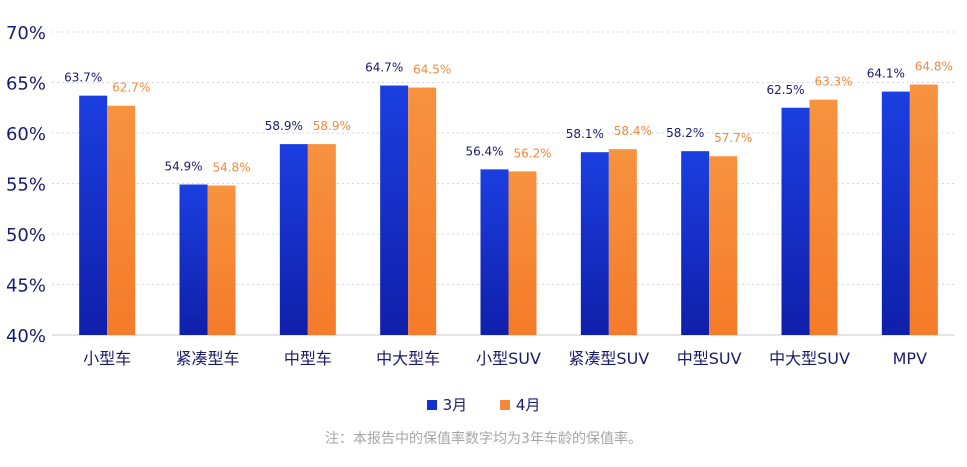 The width and height of the screenshot is (967, 467). Describe the element at coordinates (26, 84) in the screenshot. I see `y-tick-label: 65%` at that location.